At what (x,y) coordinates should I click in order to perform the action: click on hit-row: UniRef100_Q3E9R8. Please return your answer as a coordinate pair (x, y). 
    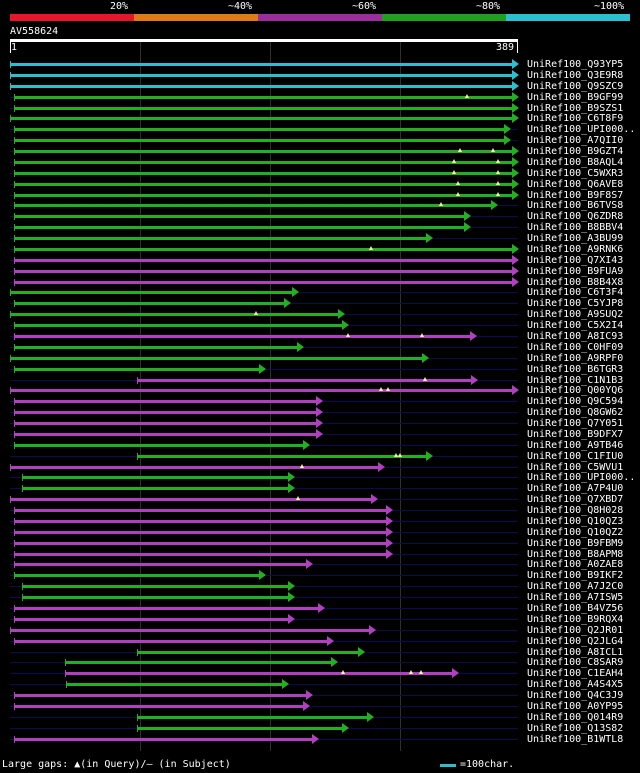
    Looking at the image, I should click on (320, 75).